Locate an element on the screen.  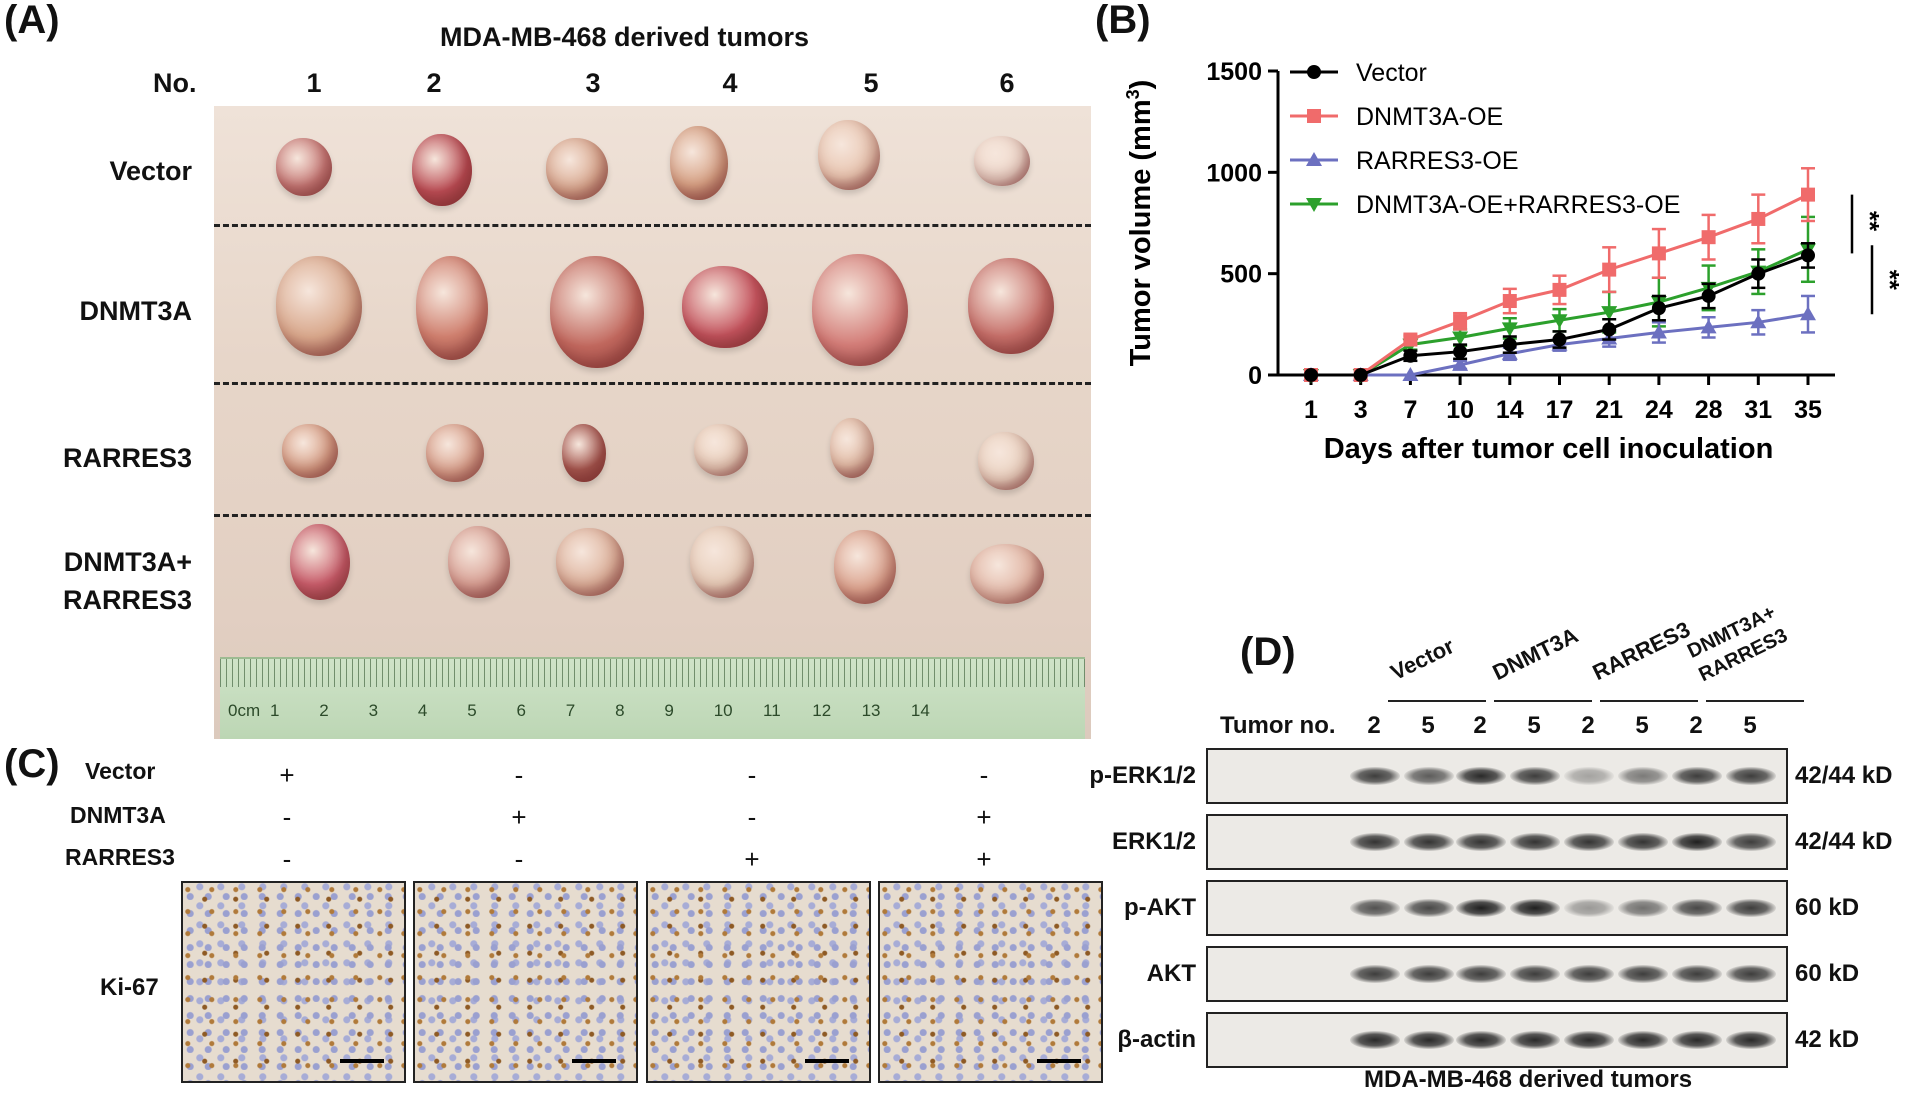
x-tick-label: 3 is located at coordinates (1361, 410).